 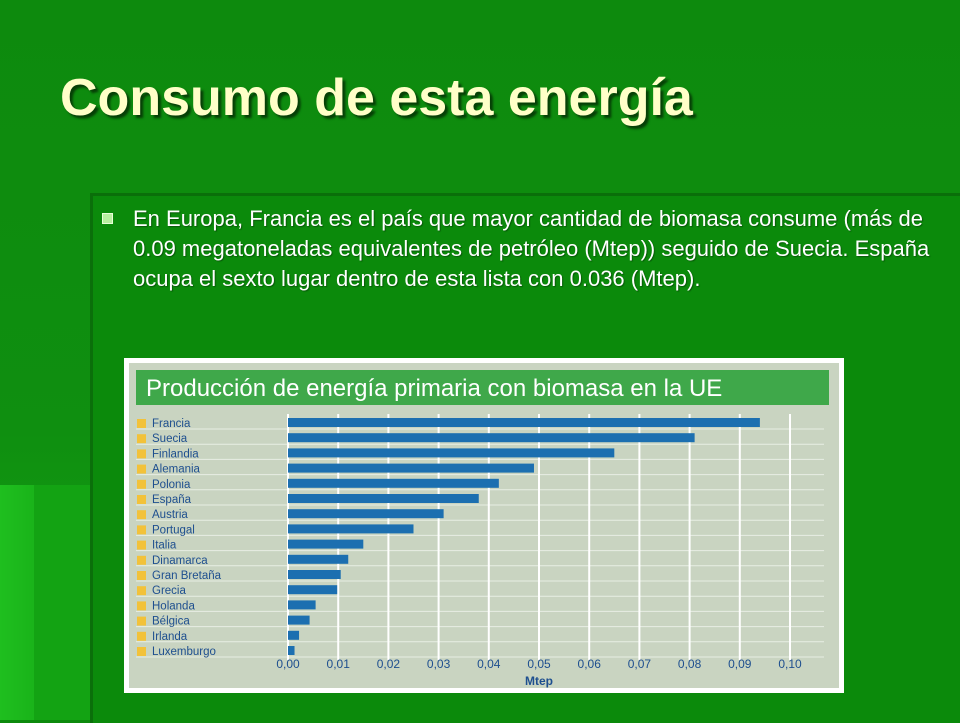 I want to click on category-label: Portugal, so click(x=173, y=530).